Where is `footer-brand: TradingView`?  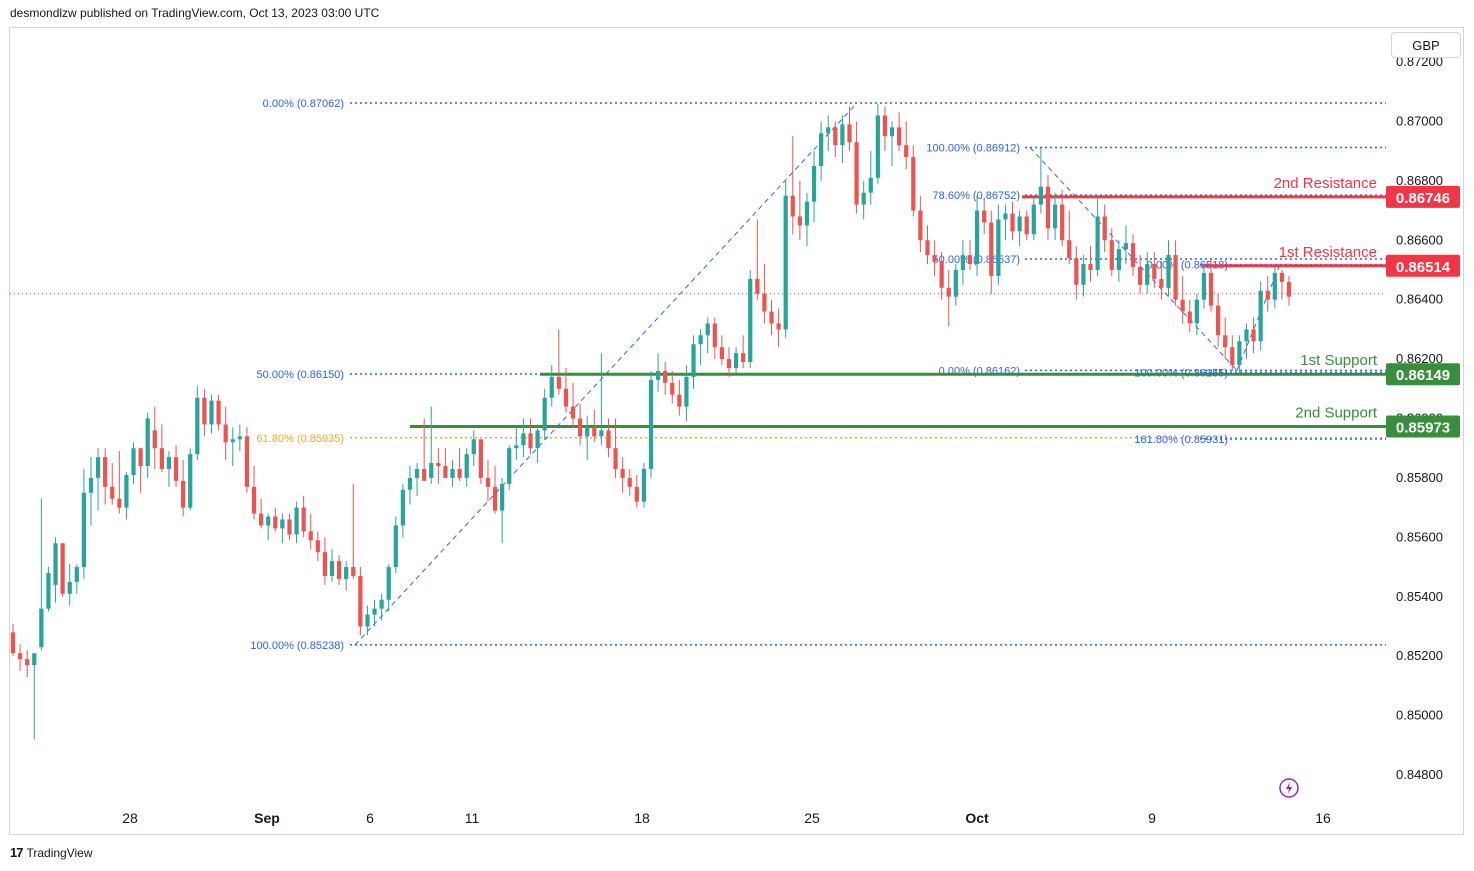 footer-brand: TradingView is located at coordinates (59, 852).